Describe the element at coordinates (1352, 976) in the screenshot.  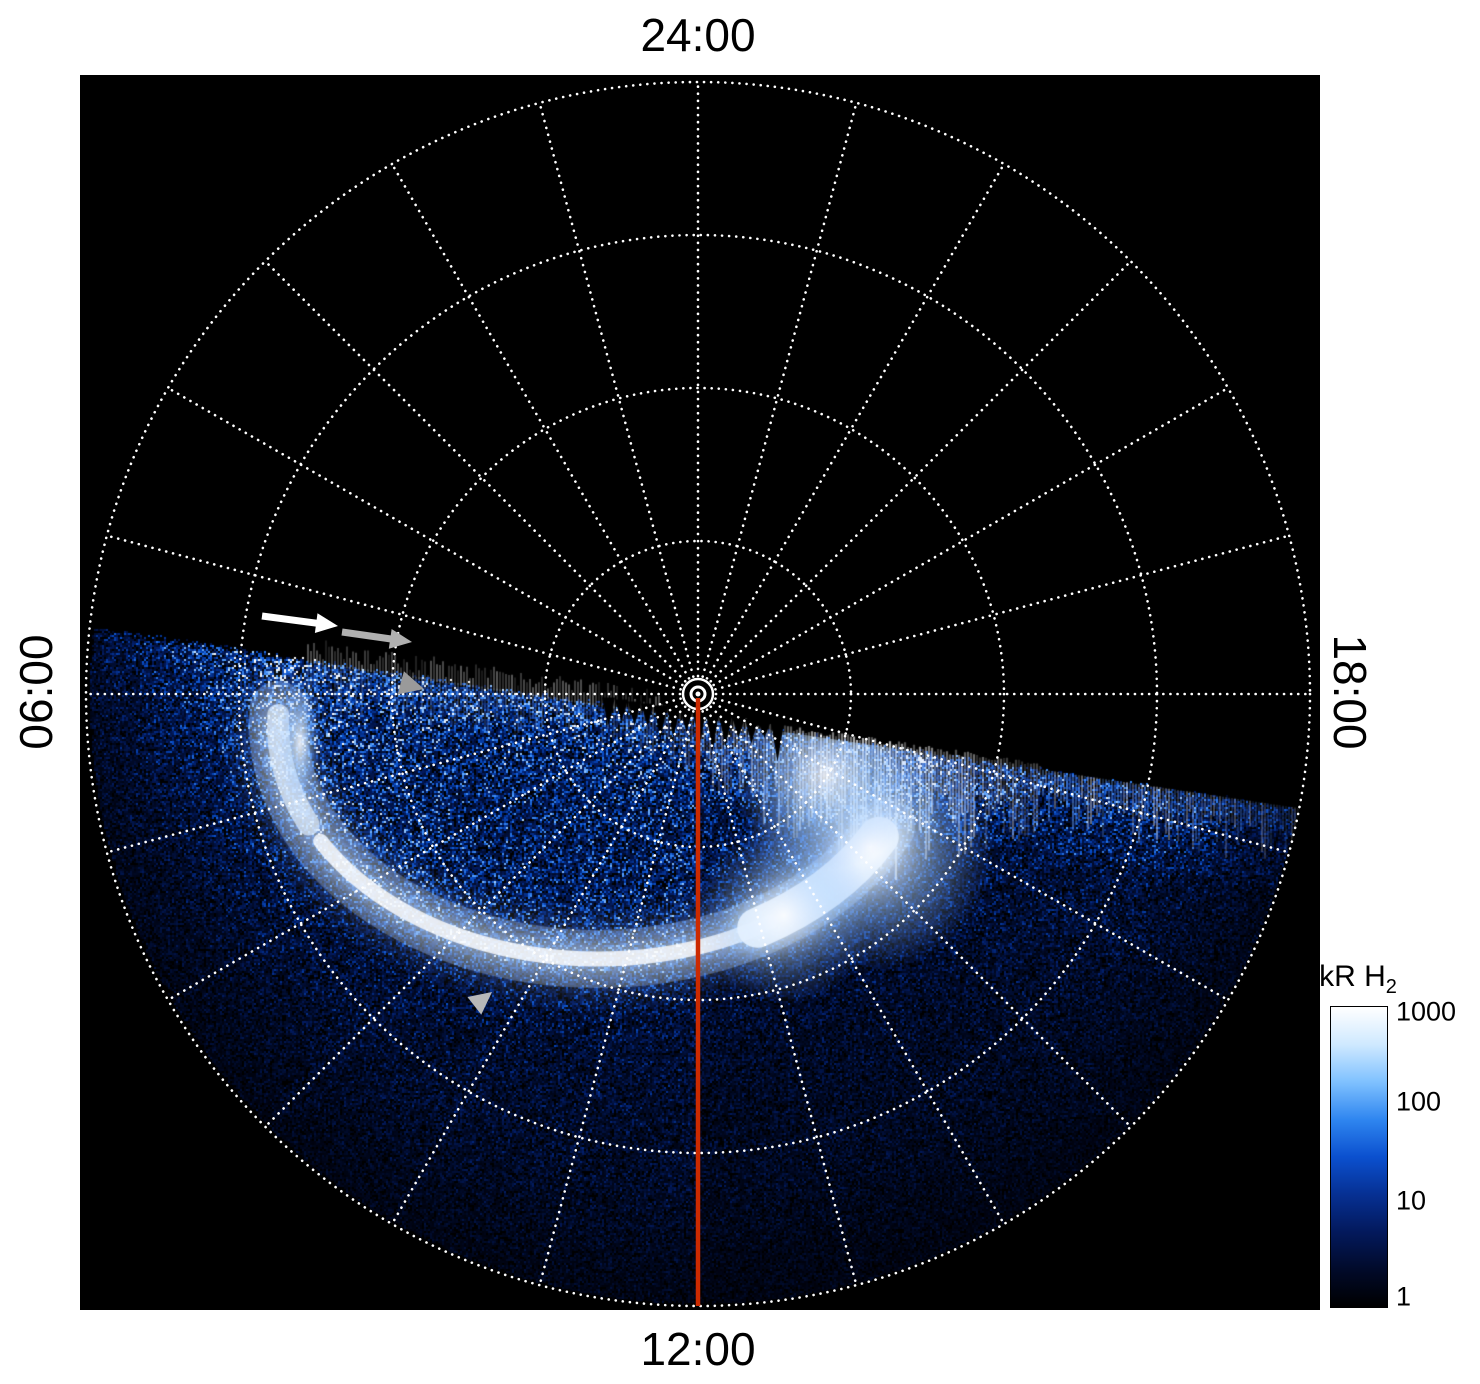
I see `colorbar-title-text: kR H` at that location.